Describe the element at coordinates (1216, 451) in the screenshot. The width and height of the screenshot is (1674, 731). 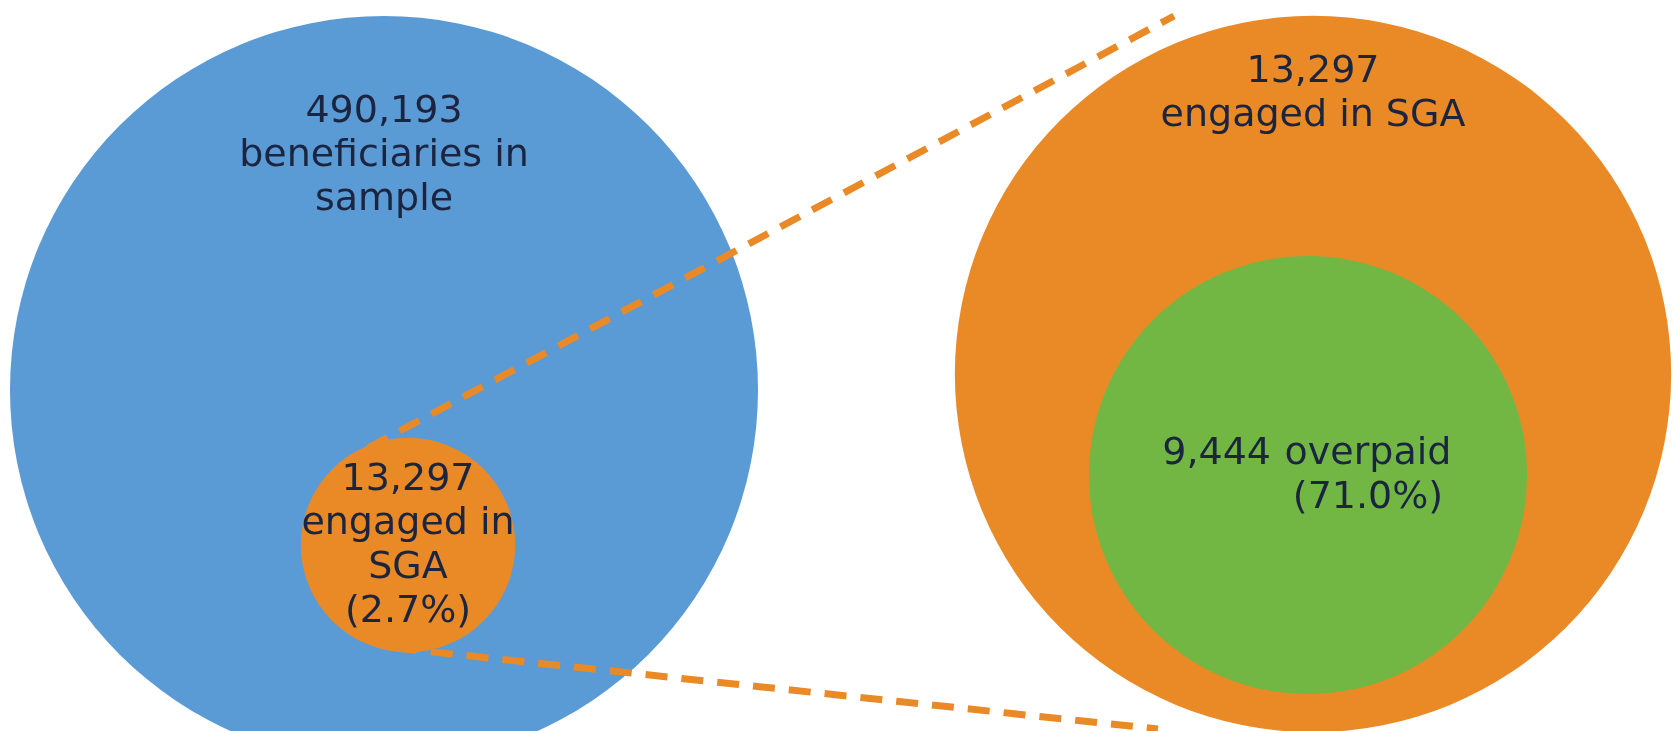
I see `data-label: 9,444` at that location.